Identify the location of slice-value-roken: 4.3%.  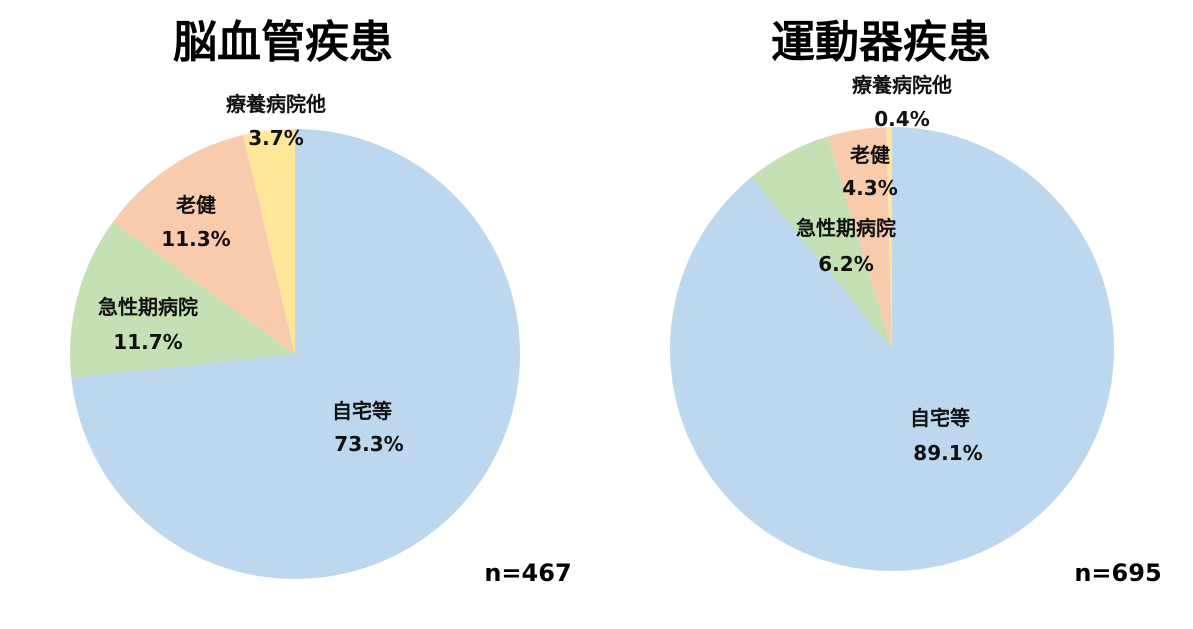
(869, 188).